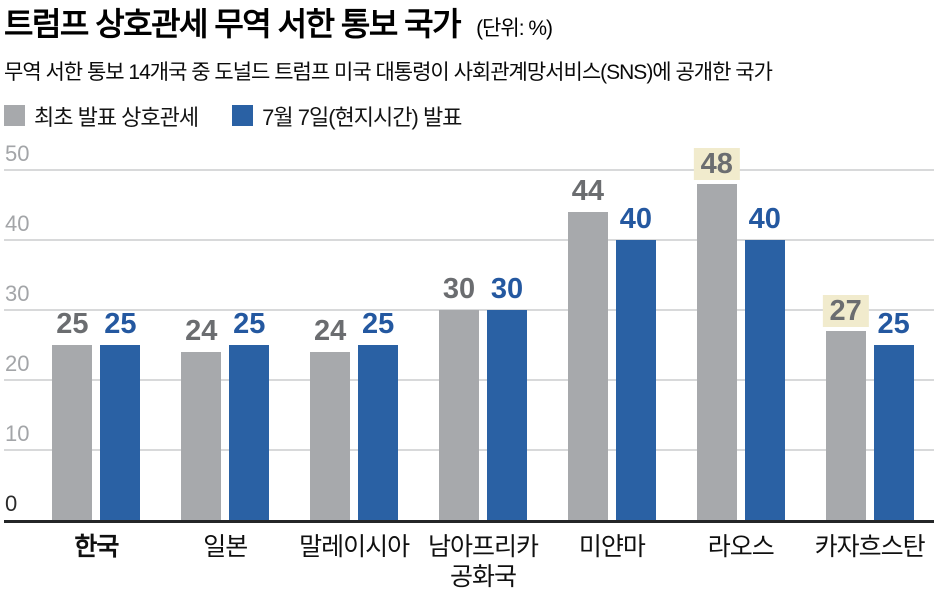 The image size is (934, 598). Describe the element at coordinates (96, 546) in the screenshot. I see `x-axis-label: 한국` at that location.